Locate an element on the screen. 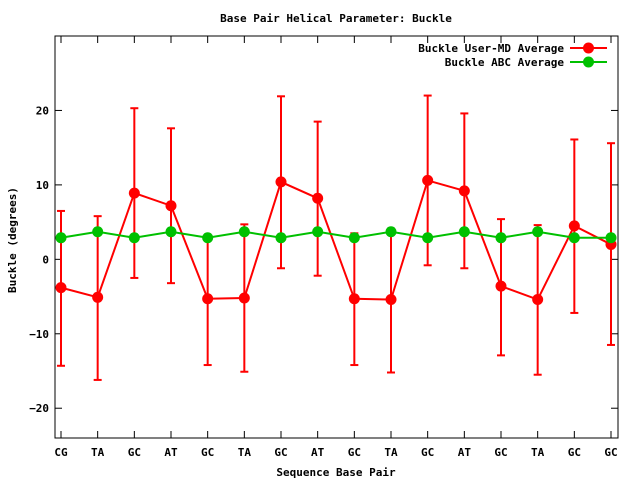 The height and width of the screenshot is (480, 640). x-tick-label: CG is located at coordinates (61, 452).